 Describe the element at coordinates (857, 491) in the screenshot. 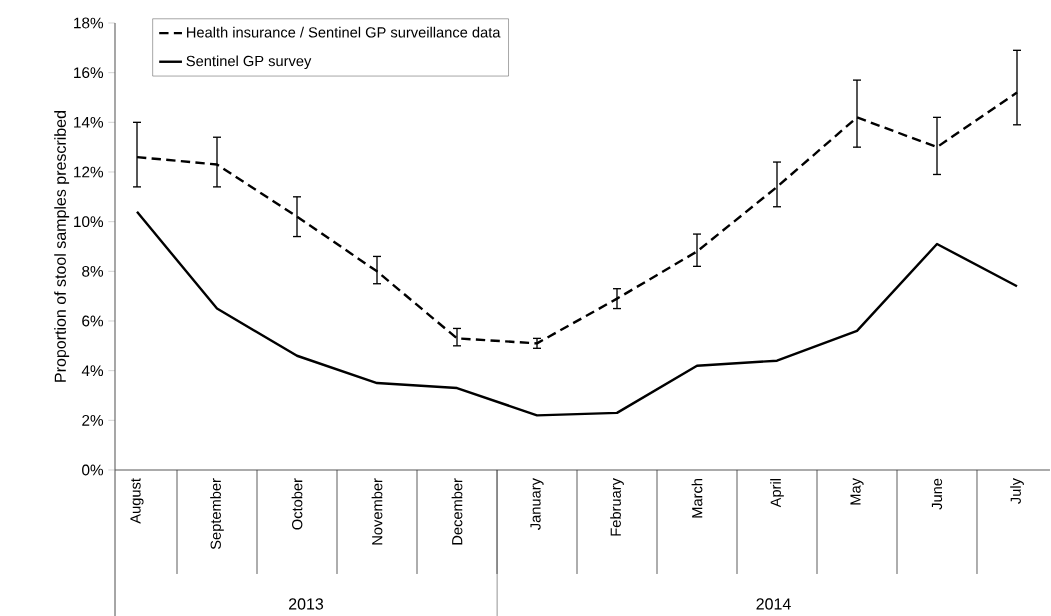

I see `x-tick-label: May` at that location.